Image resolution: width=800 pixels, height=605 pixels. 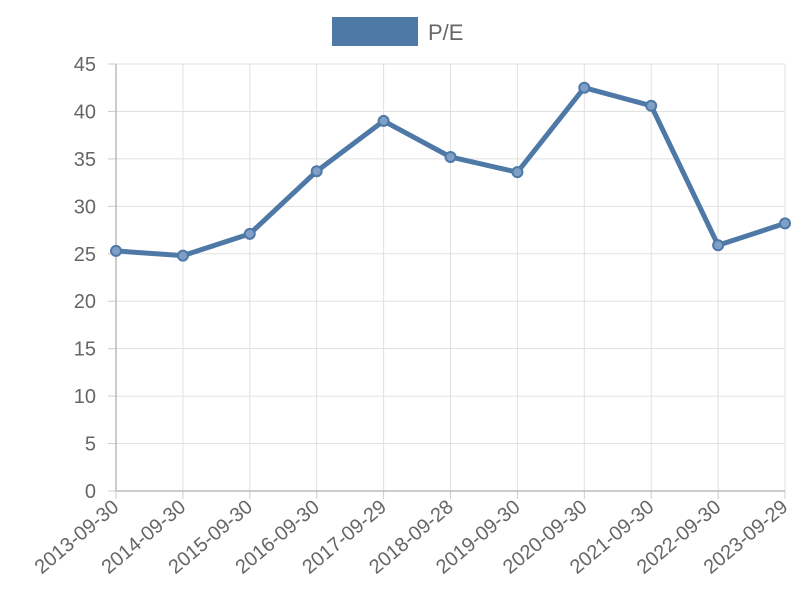 I want to click on y-tick-label: 5, so click(x=90, y=445).